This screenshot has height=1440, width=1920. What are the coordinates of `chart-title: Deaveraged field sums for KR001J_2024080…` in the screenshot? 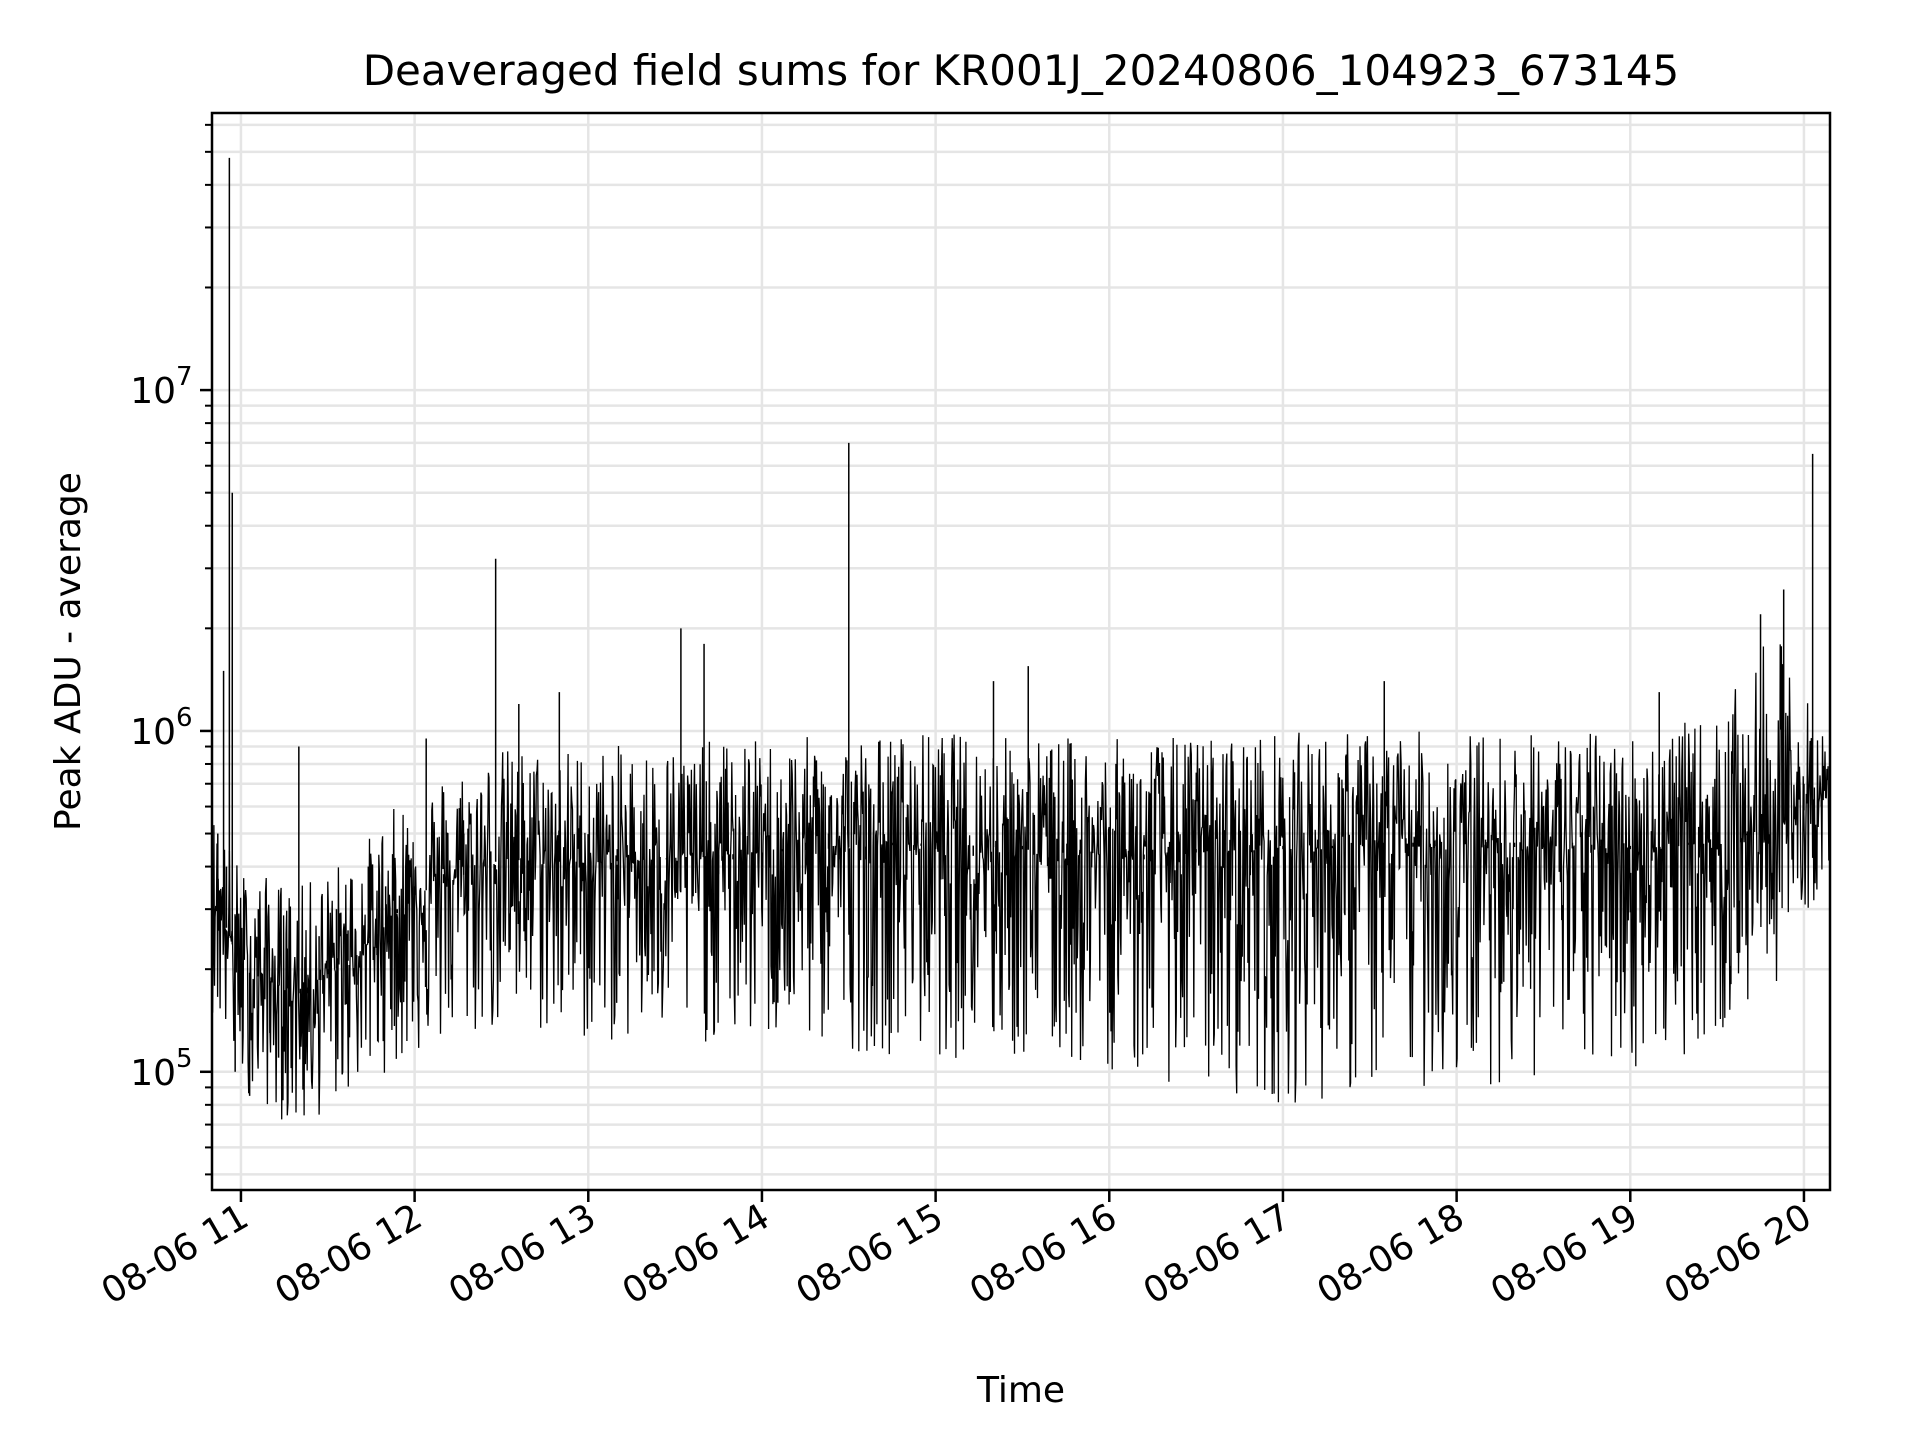 It's located at (1021, 70).